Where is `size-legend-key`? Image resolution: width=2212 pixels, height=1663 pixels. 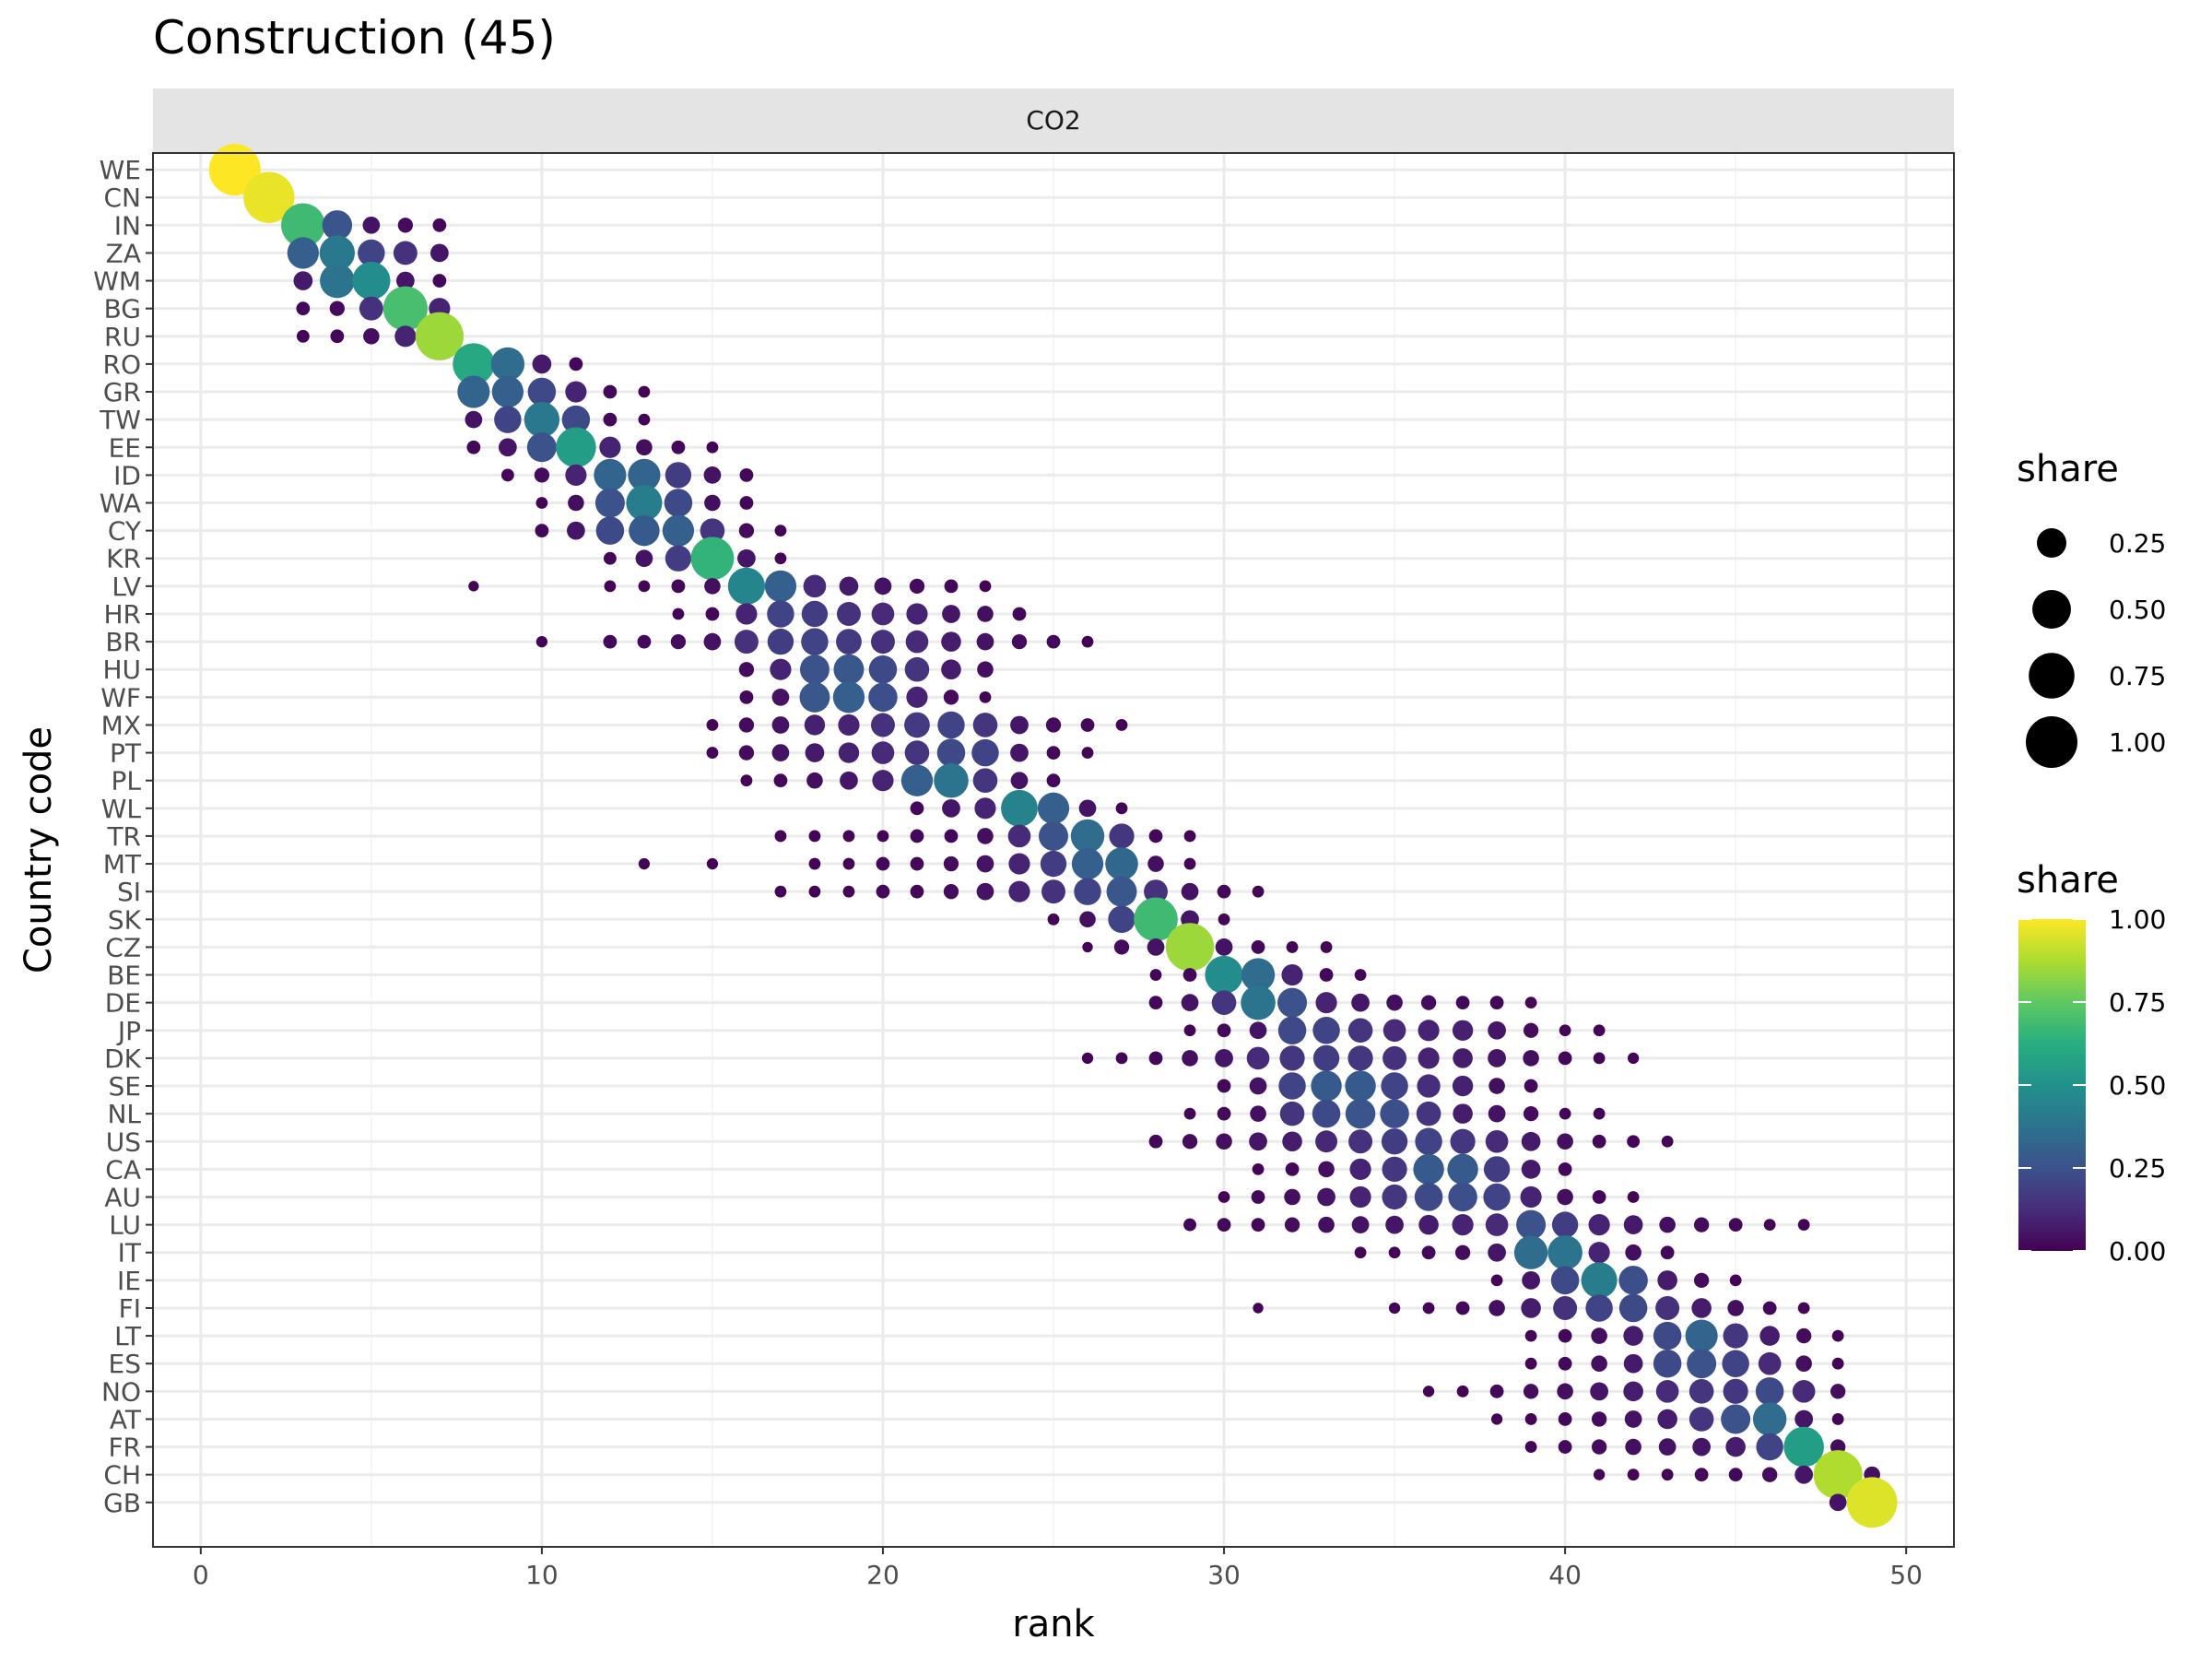 size-legend-key is located at coordinates (2051, 609).